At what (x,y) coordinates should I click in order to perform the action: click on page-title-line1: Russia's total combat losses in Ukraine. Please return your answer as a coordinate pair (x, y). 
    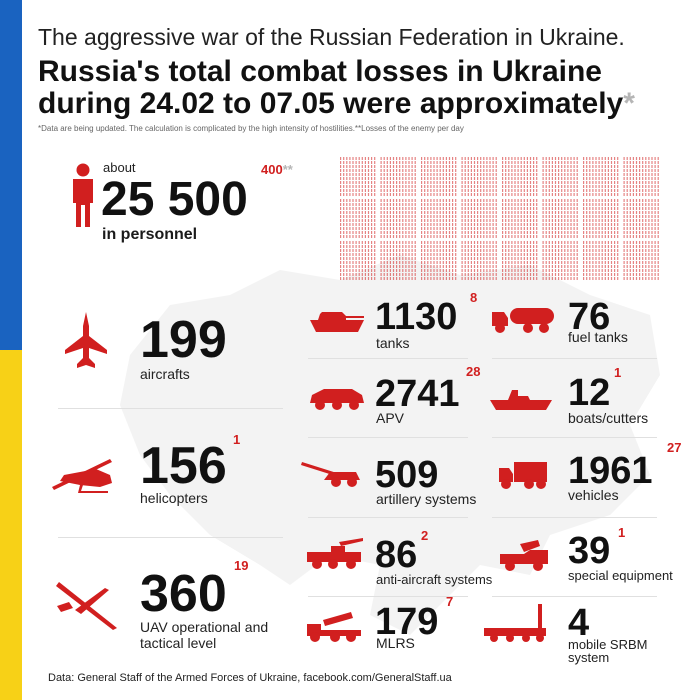
    Looking at the image, I should click on (320, 71).